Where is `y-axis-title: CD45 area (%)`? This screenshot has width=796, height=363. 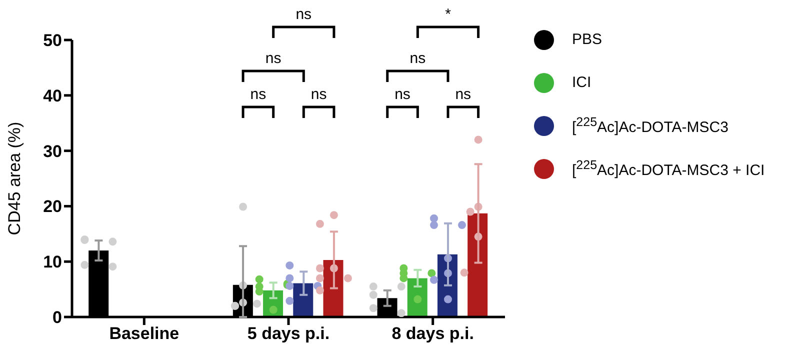
y-axis-title: CD45 area (%) is located at coordinates (14, 179).